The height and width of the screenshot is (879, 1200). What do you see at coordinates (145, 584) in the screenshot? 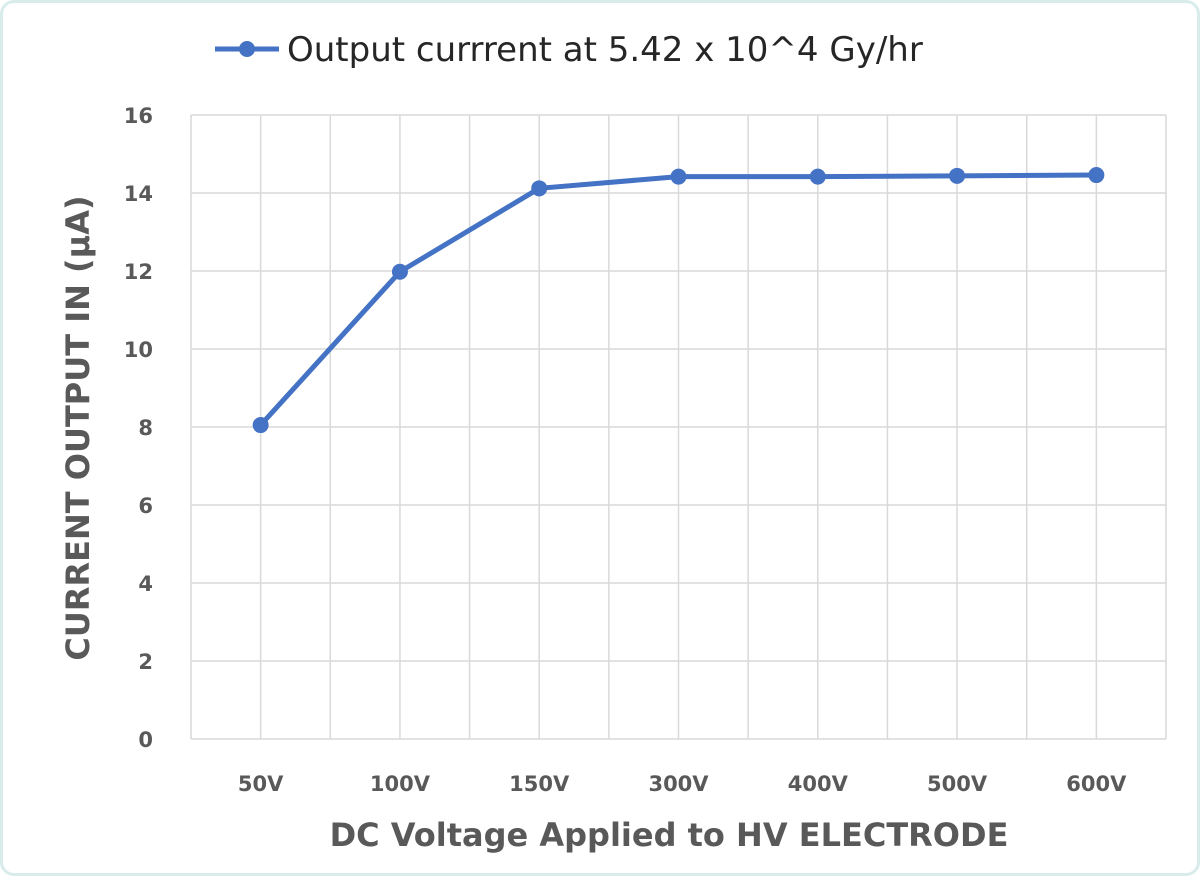
I see `y-tick-label-2: 4` at bounding box center [145, 584].